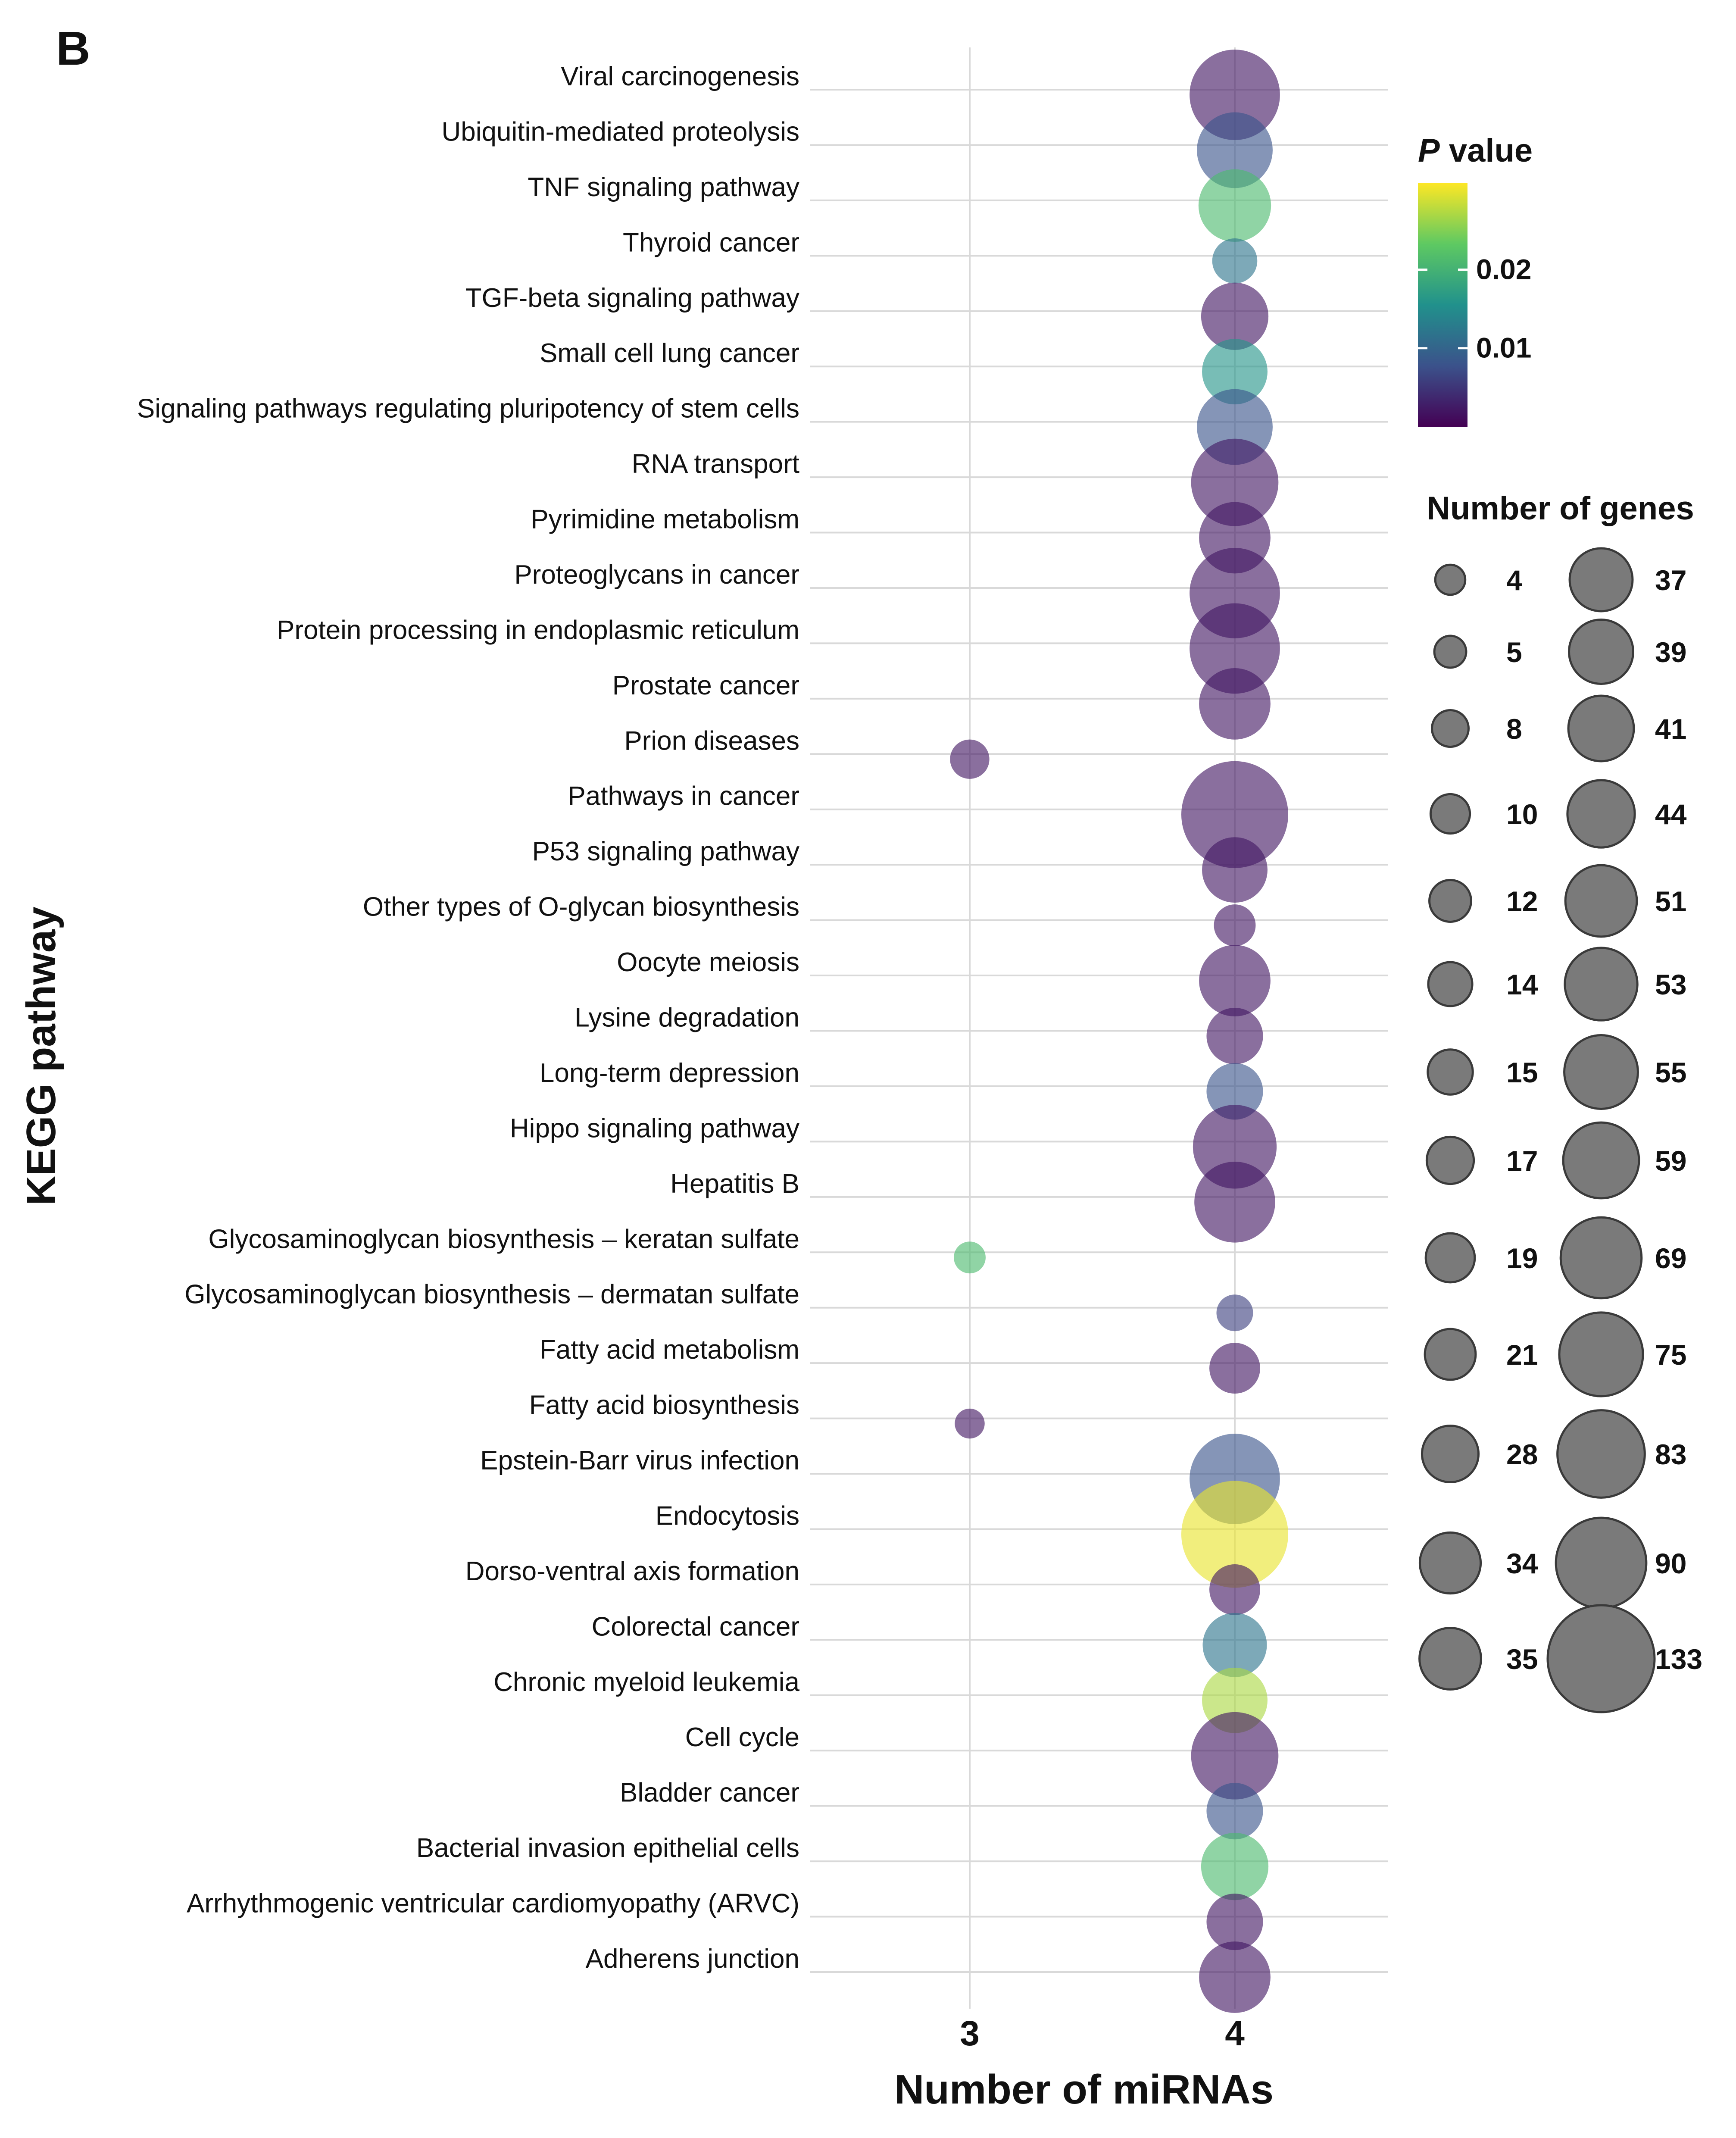  What do you see at coordinates (711, 741) in the screenshot?
I see `pathway-label: Prion diseases` at bounding box center [711, 741].